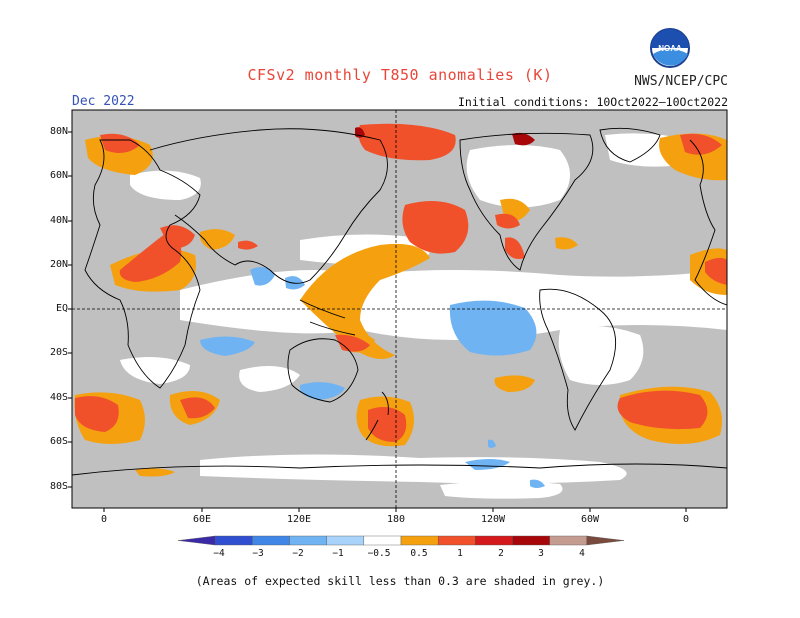  What do you see at coordinates (219, 553) in the screenshot?
I see `colorbar-label: −4` at bounding box center [219, 553].